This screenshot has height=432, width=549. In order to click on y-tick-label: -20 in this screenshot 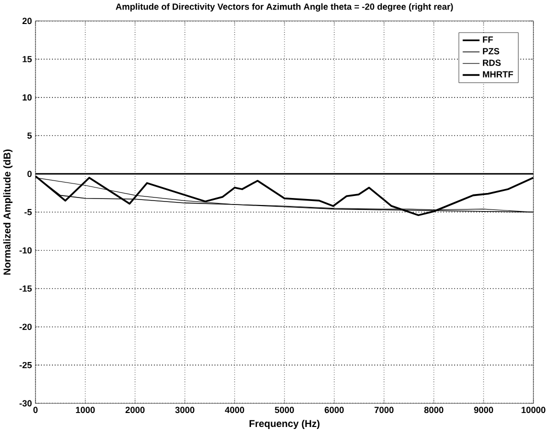, I will do `click(26, 327)`.